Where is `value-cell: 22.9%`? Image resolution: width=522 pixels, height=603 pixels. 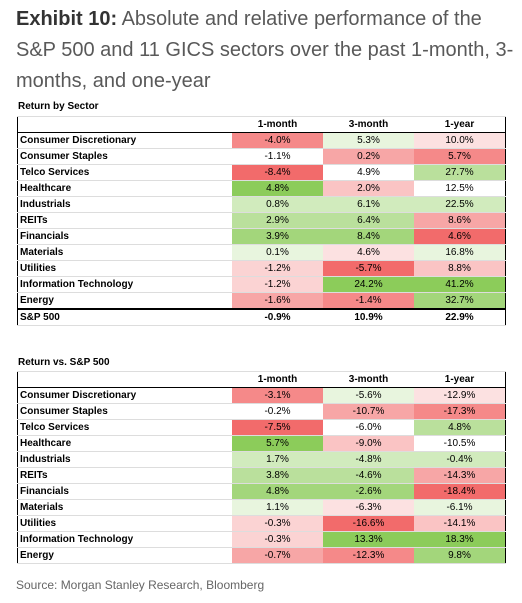
value-cell: 22.9% is located at coordinates (460, 317).